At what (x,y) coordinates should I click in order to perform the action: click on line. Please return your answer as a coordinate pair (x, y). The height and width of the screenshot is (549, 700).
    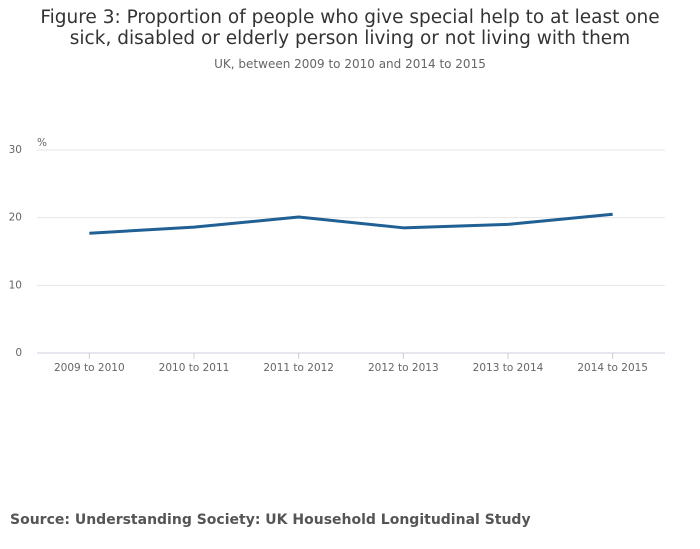
    Looking at the image, I should click on (351, 223).